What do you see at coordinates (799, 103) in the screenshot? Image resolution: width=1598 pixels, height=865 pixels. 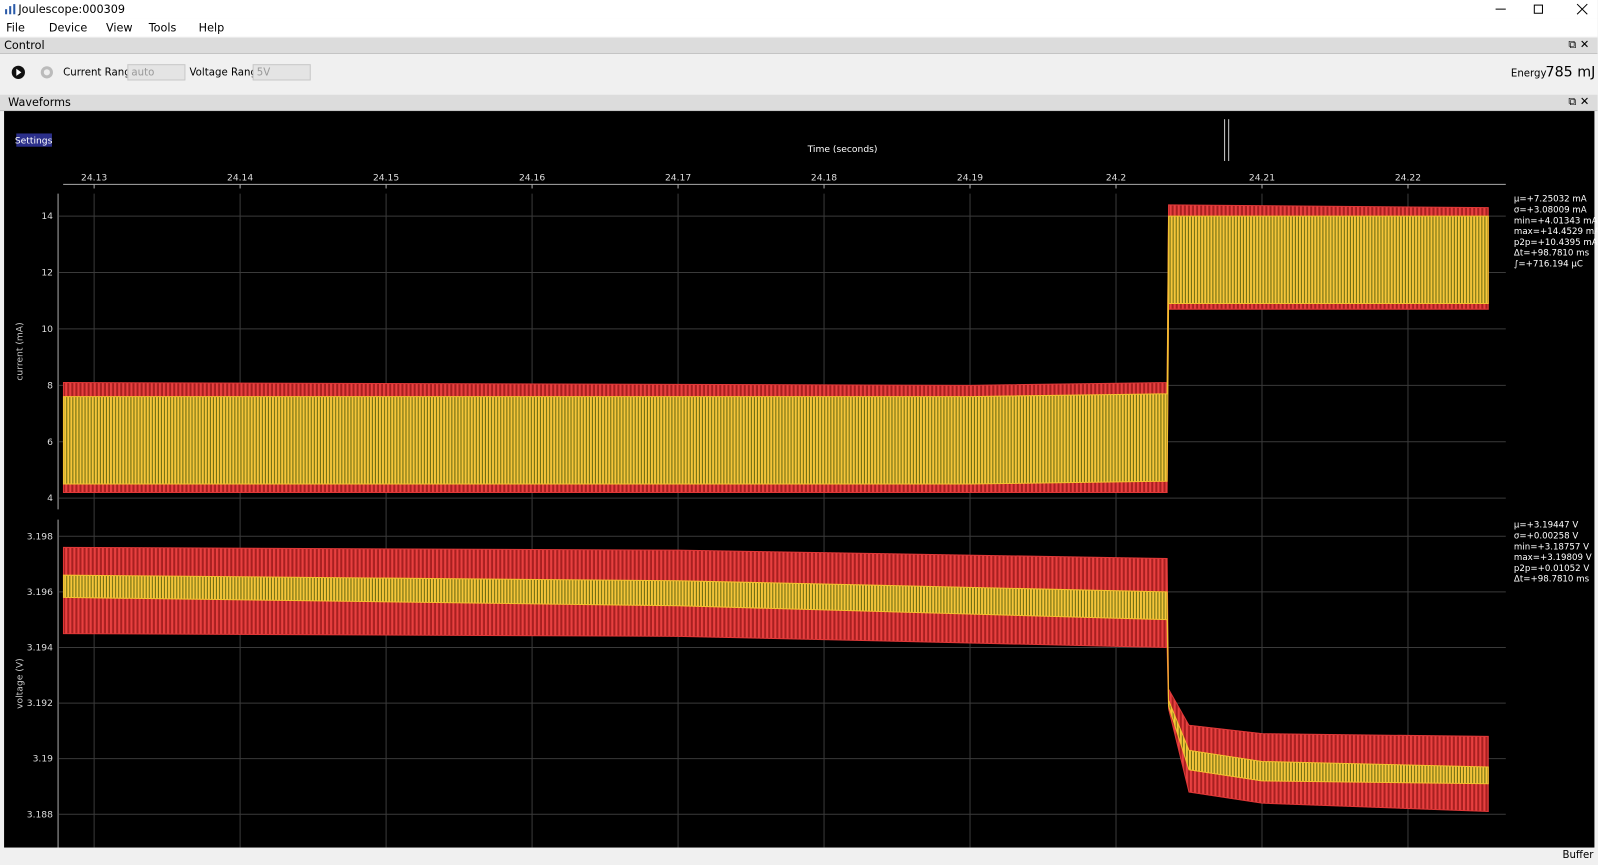 I see `waveforms-header: Waveforms ⧉ ✕` at bounding box center [799, 103].